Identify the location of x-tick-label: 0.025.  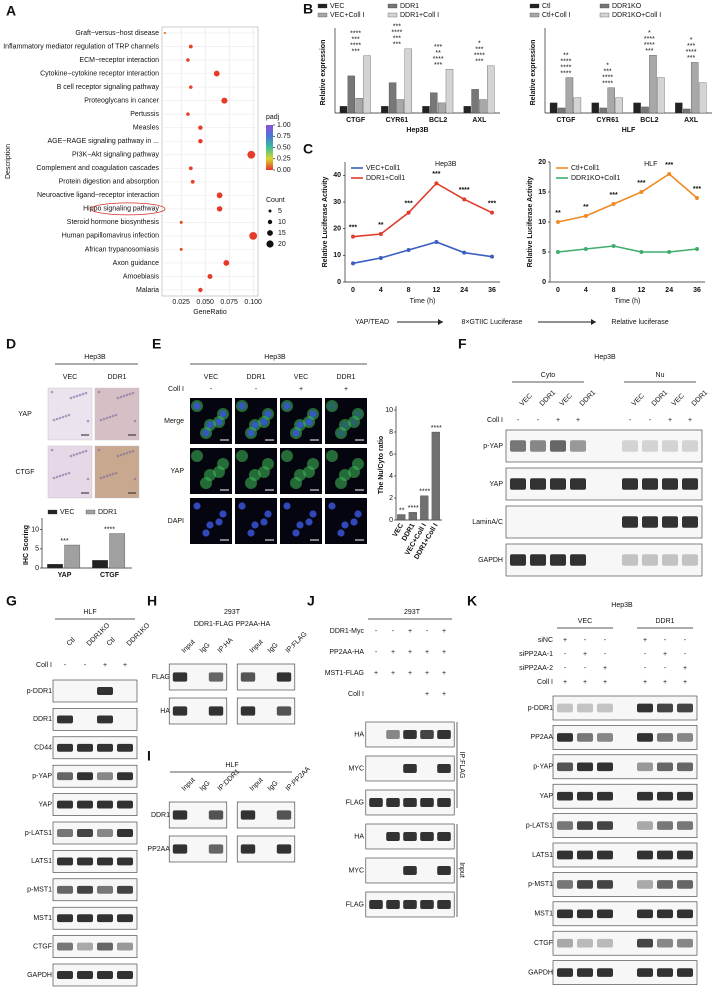
(181, 302).